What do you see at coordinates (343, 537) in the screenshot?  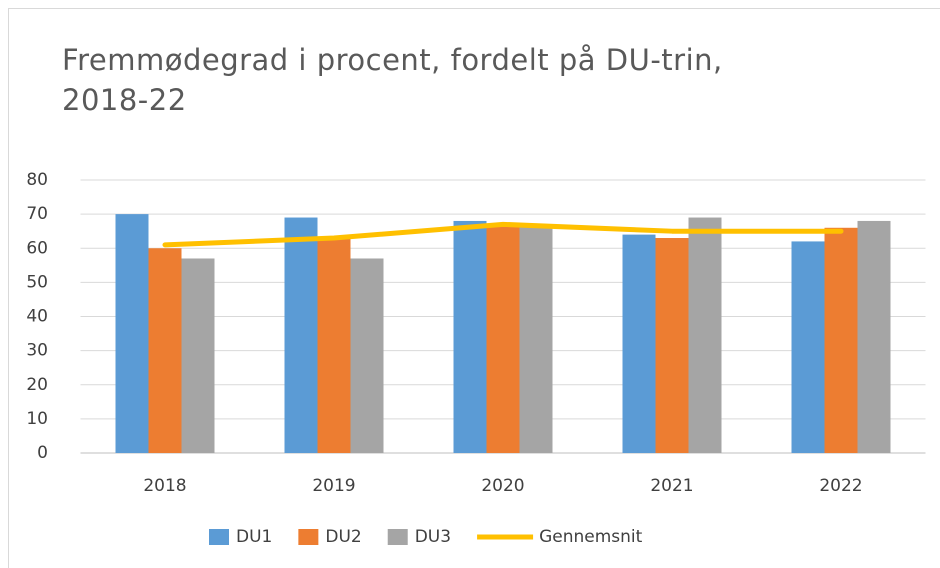 I see `legend-label: DU2` at bounding box center [343, 537].